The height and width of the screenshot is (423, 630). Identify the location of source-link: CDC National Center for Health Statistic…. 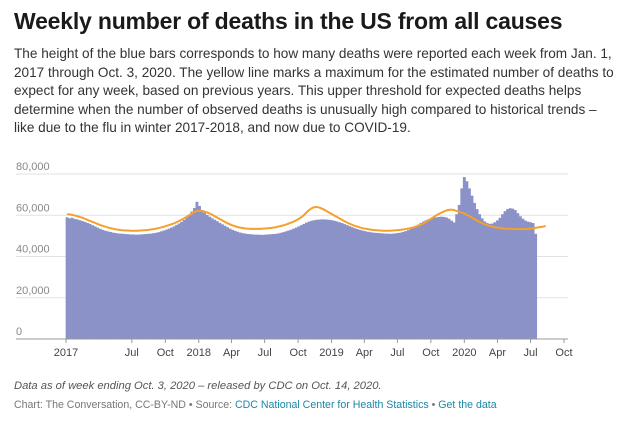
(331, 405).